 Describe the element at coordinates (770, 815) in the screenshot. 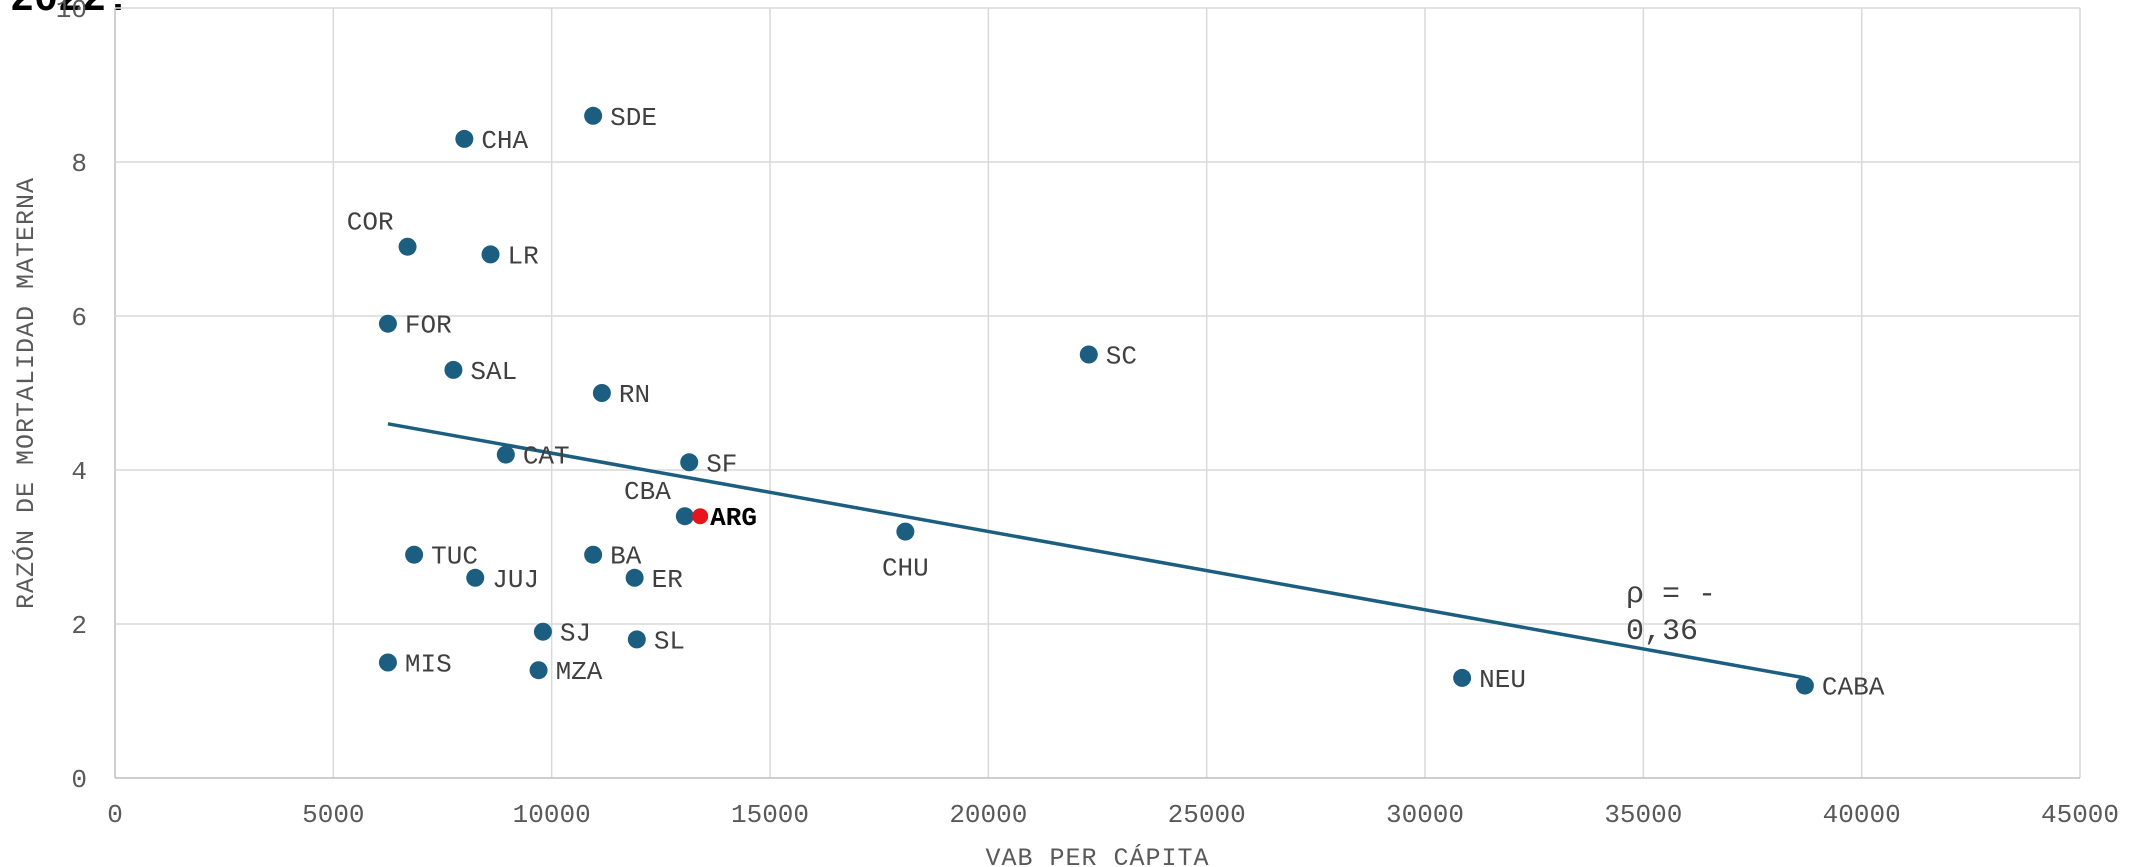

I see `x-tick-label: 15000` at that location.